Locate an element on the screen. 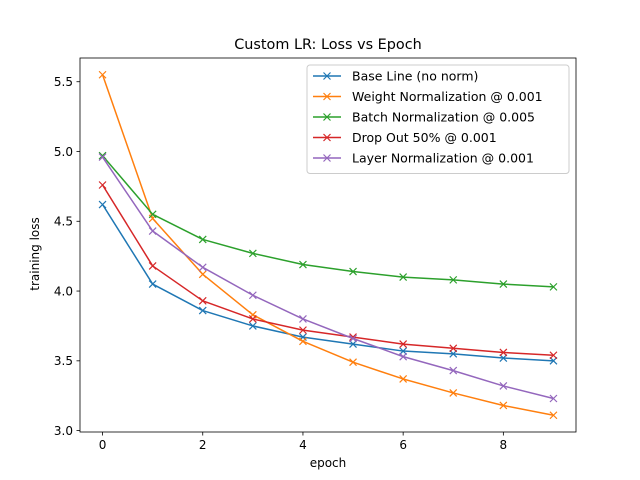 Image resolution: width=640 pixels, height=480 pixels. legend-label: Batch Normalization @ 0.005 is located at coordinates (443, 117).